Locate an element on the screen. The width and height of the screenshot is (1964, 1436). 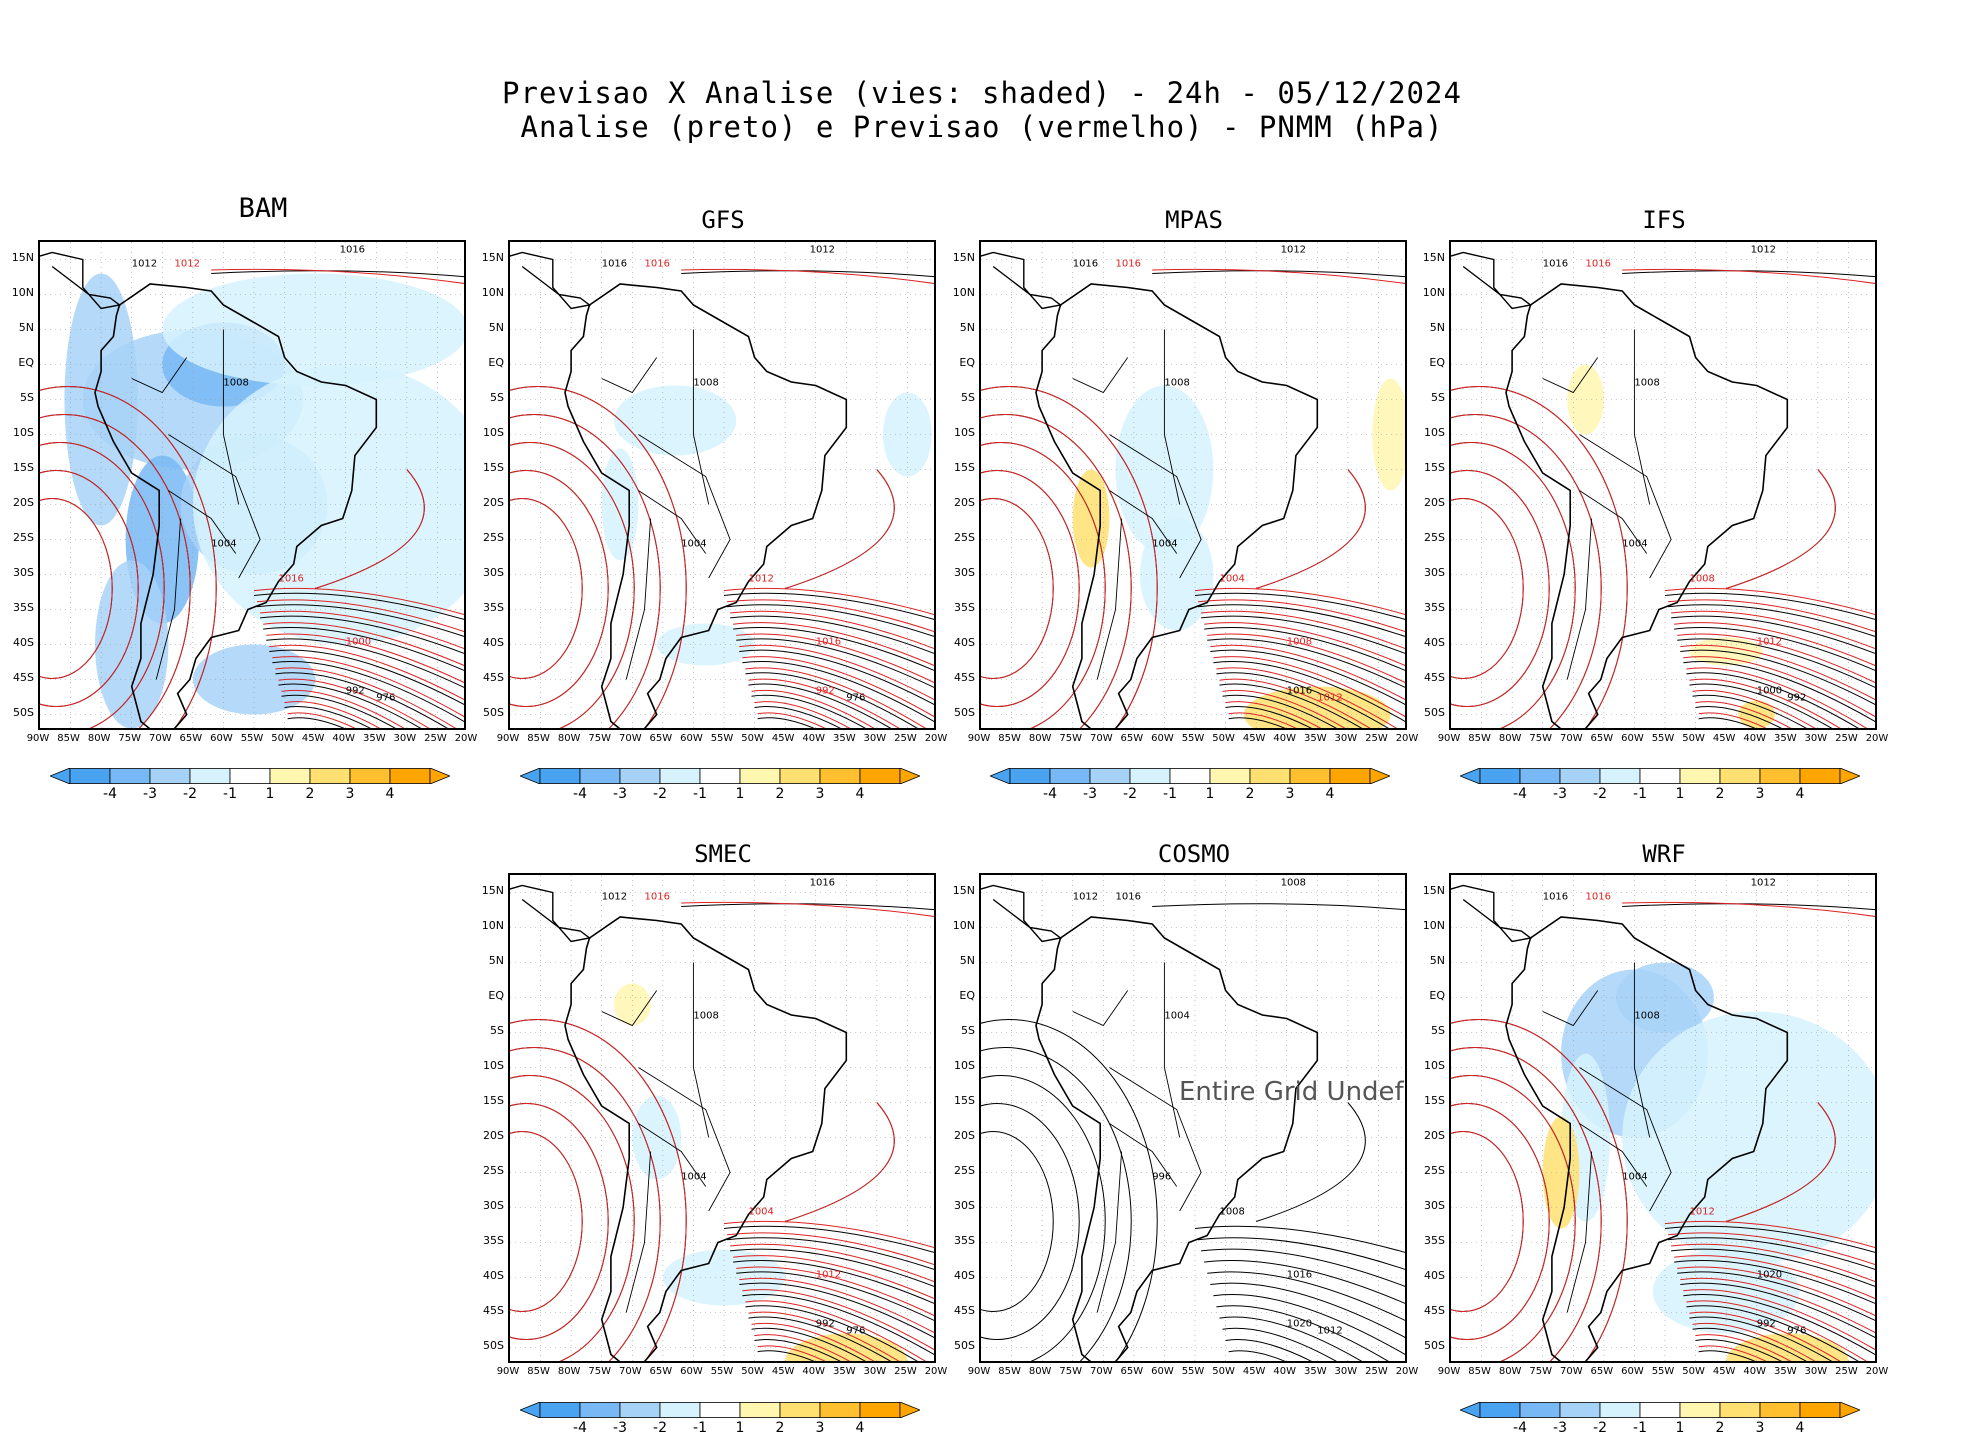
colorbar-tick-label: 3 is located at coordinates (1760, 794).